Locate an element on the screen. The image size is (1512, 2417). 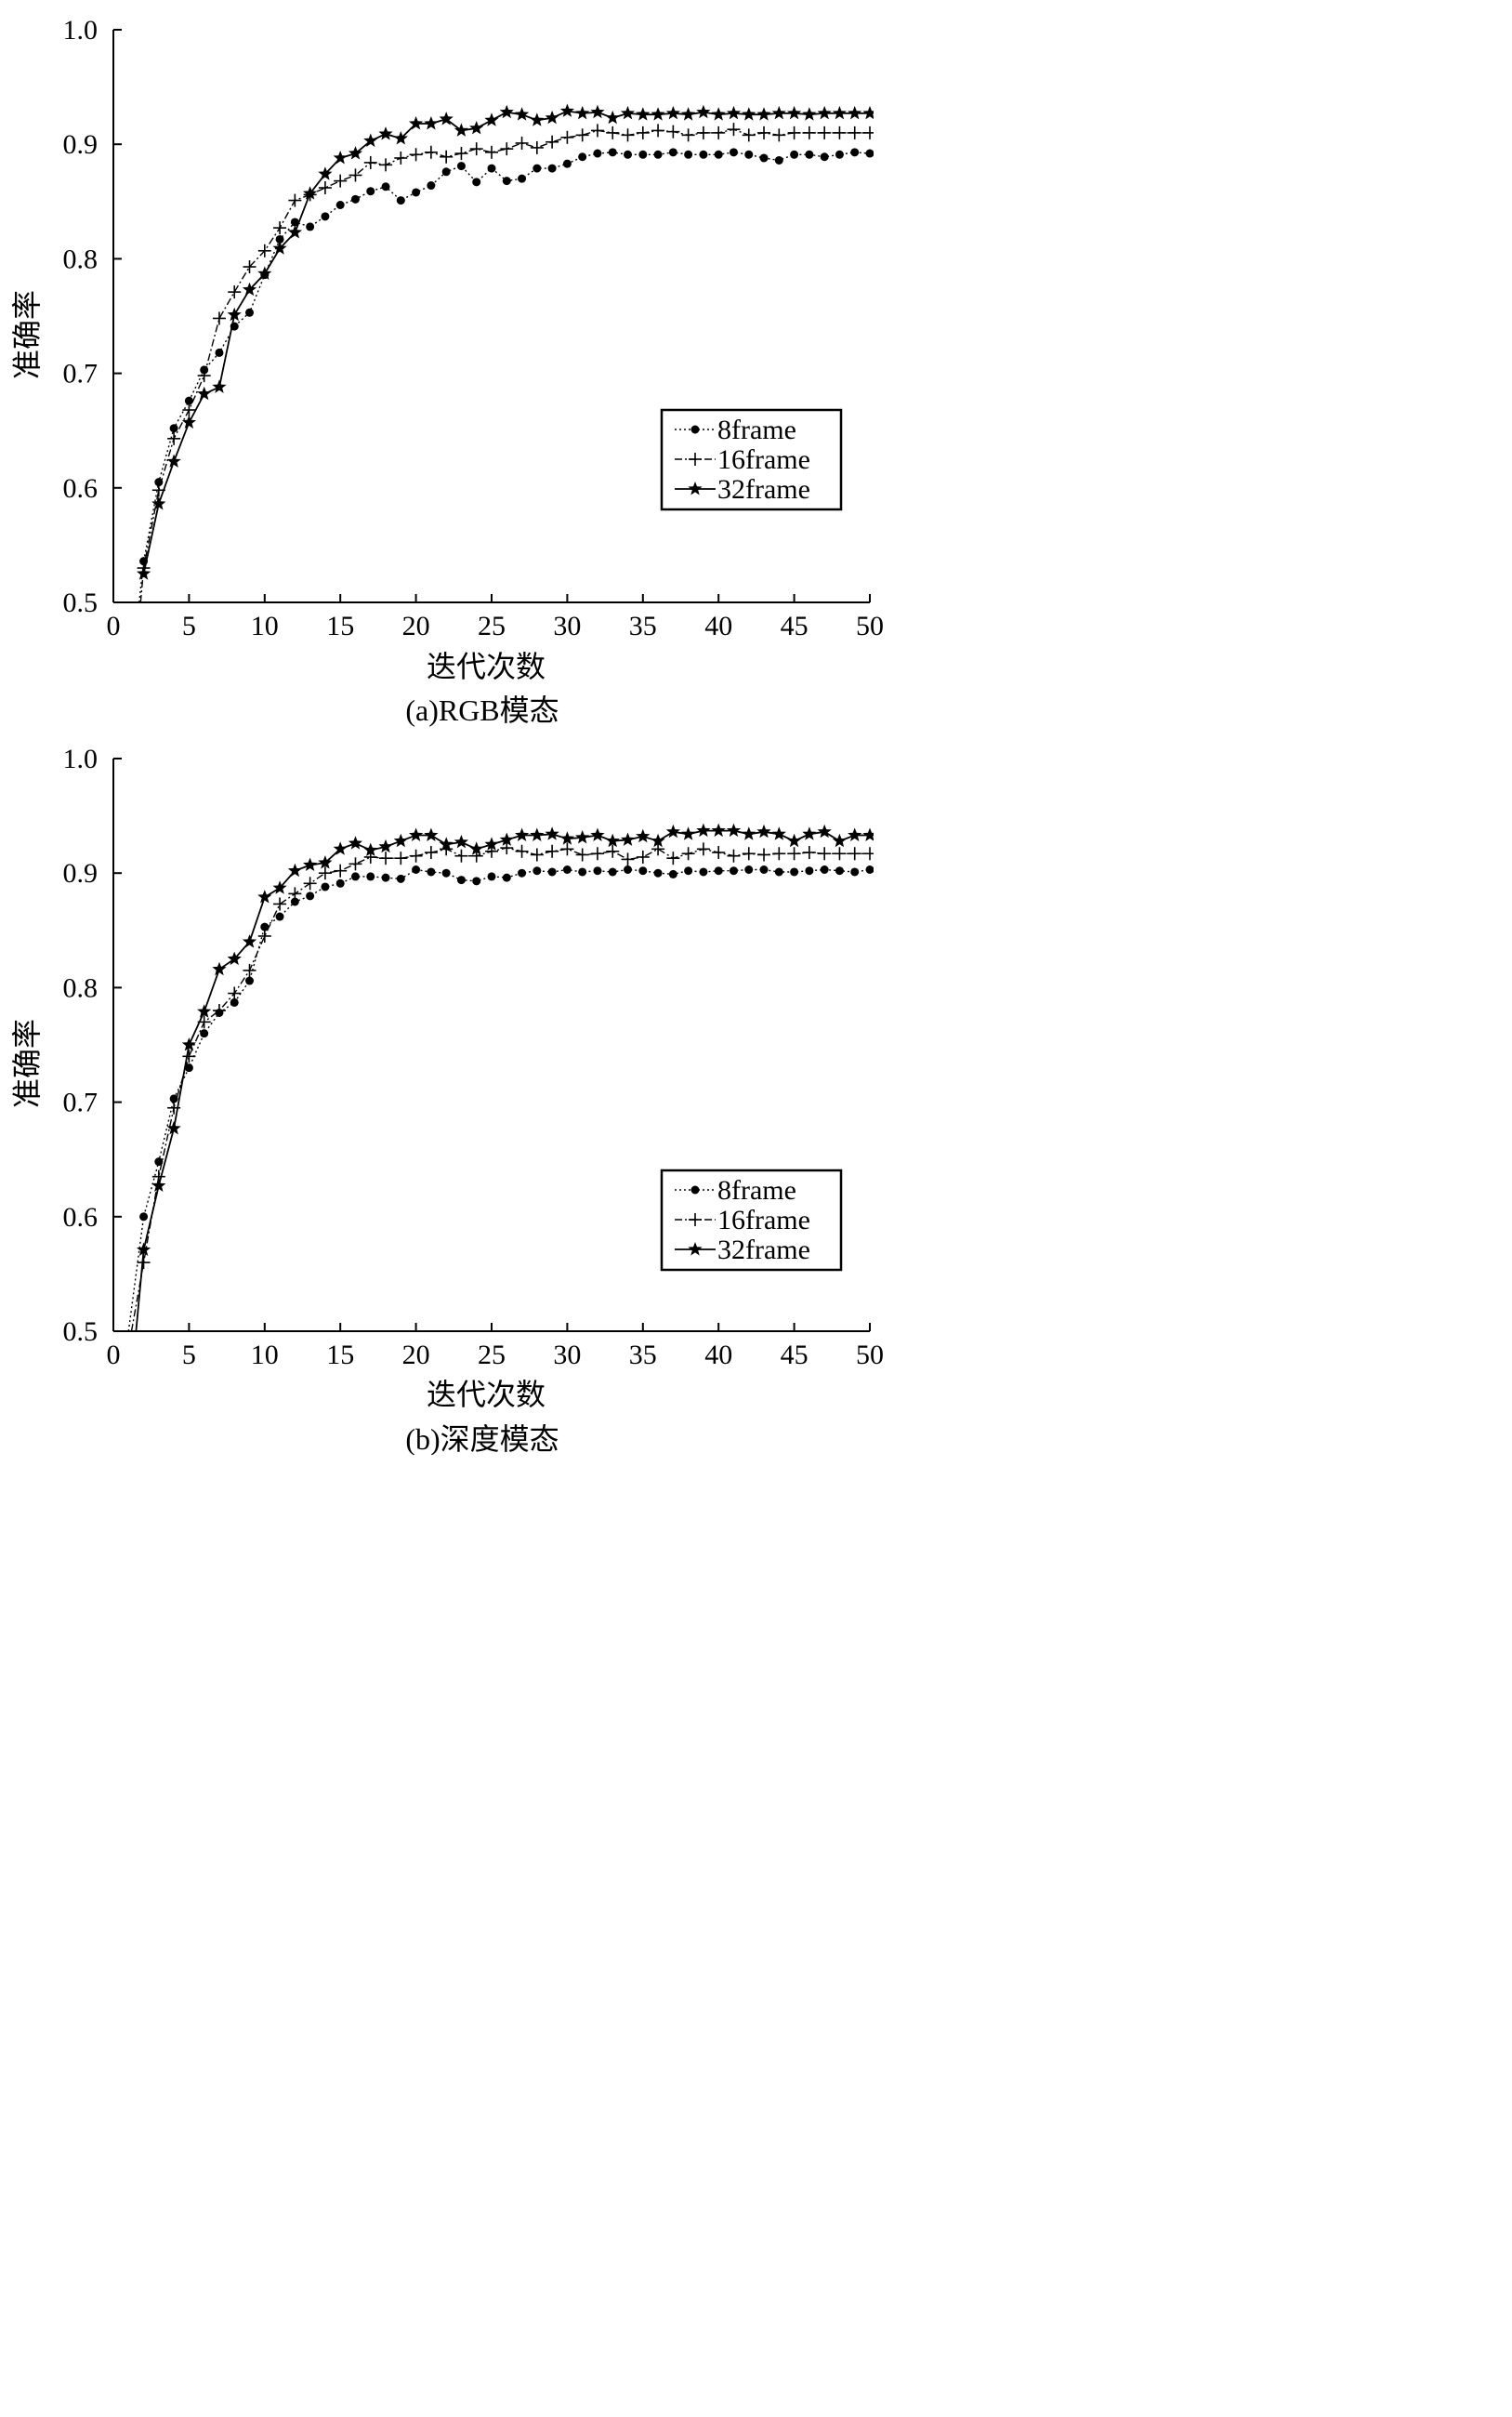
x-tick-label: 45 is located at coordinates (795, 1355).